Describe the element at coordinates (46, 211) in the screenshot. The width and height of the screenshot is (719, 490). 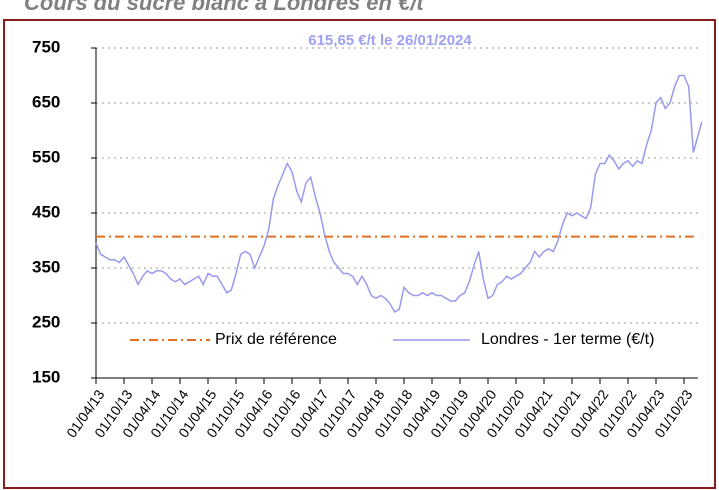
I see `y-tick-label: 450` at that location.